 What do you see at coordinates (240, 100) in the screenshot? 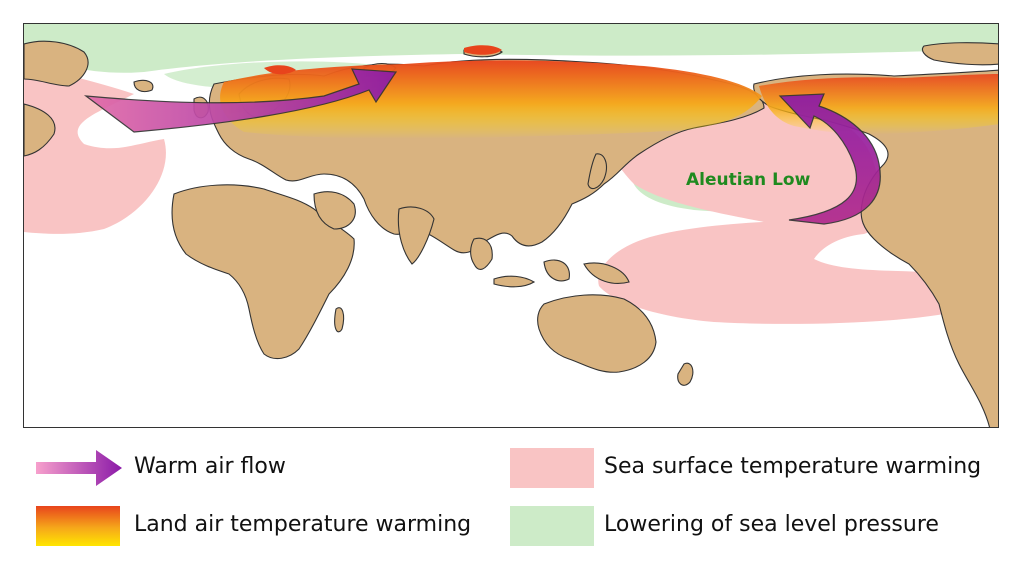
I see `arrow-atlantic` at bounding box center [240, 100].